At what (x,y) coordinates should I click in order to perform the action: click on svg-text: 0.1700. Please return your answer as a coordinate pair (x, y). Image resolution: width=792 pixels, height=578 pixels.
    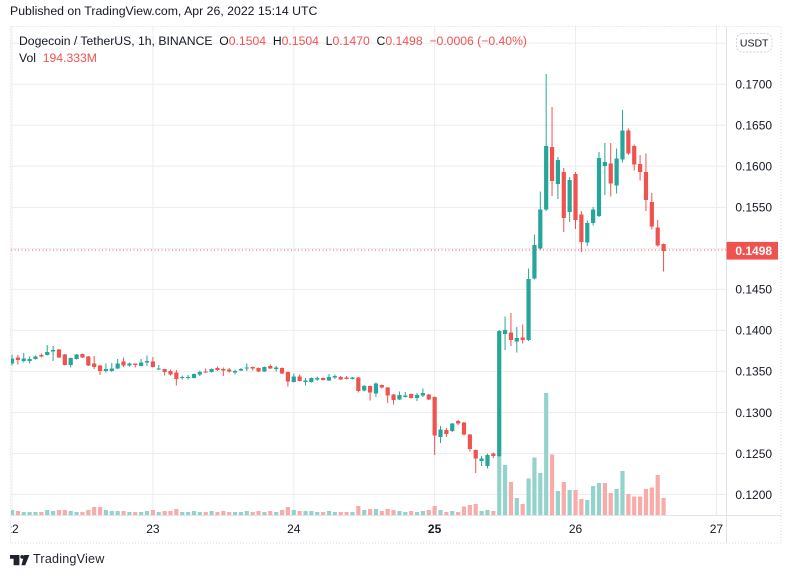
    Looking at the image, I should click on (753, 85).